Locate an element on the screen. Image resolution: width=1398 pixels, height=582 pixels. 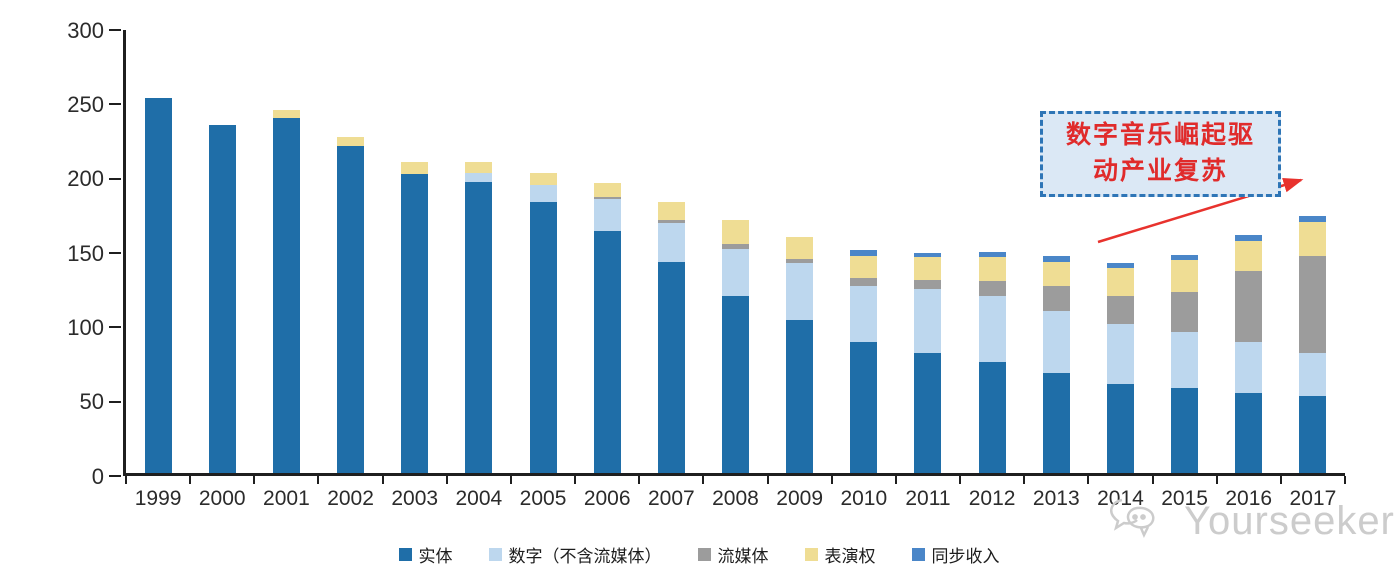
bar-2014 is located at coordinates (1120, 368).